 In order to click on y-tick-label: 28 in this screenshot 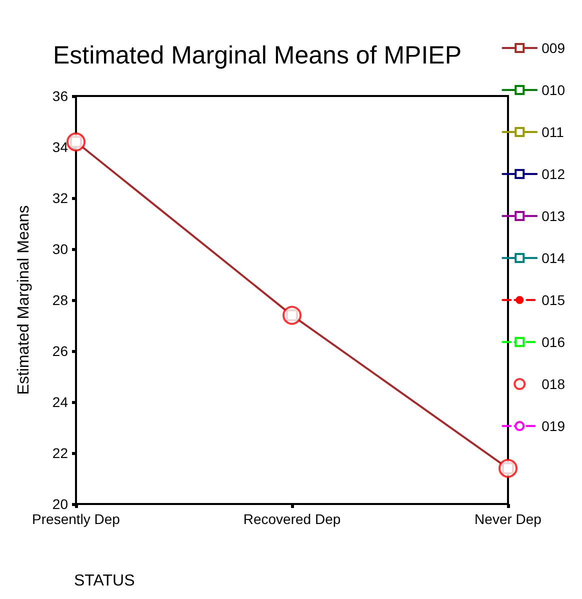, I will do `click(60, 300)`.